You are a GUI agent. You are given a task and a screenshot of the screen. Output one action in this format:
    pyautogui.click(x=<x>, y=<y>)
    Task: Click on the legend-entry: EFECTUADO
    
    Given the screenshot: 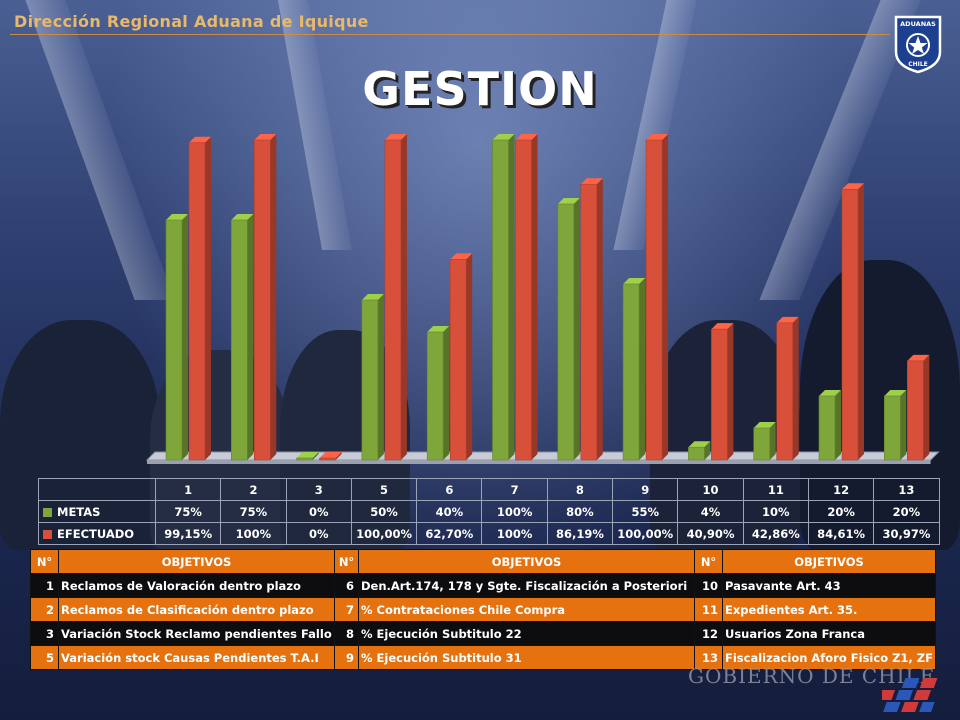 What is the action you would take?
    pyautogui.click(x=97, y=533)
    